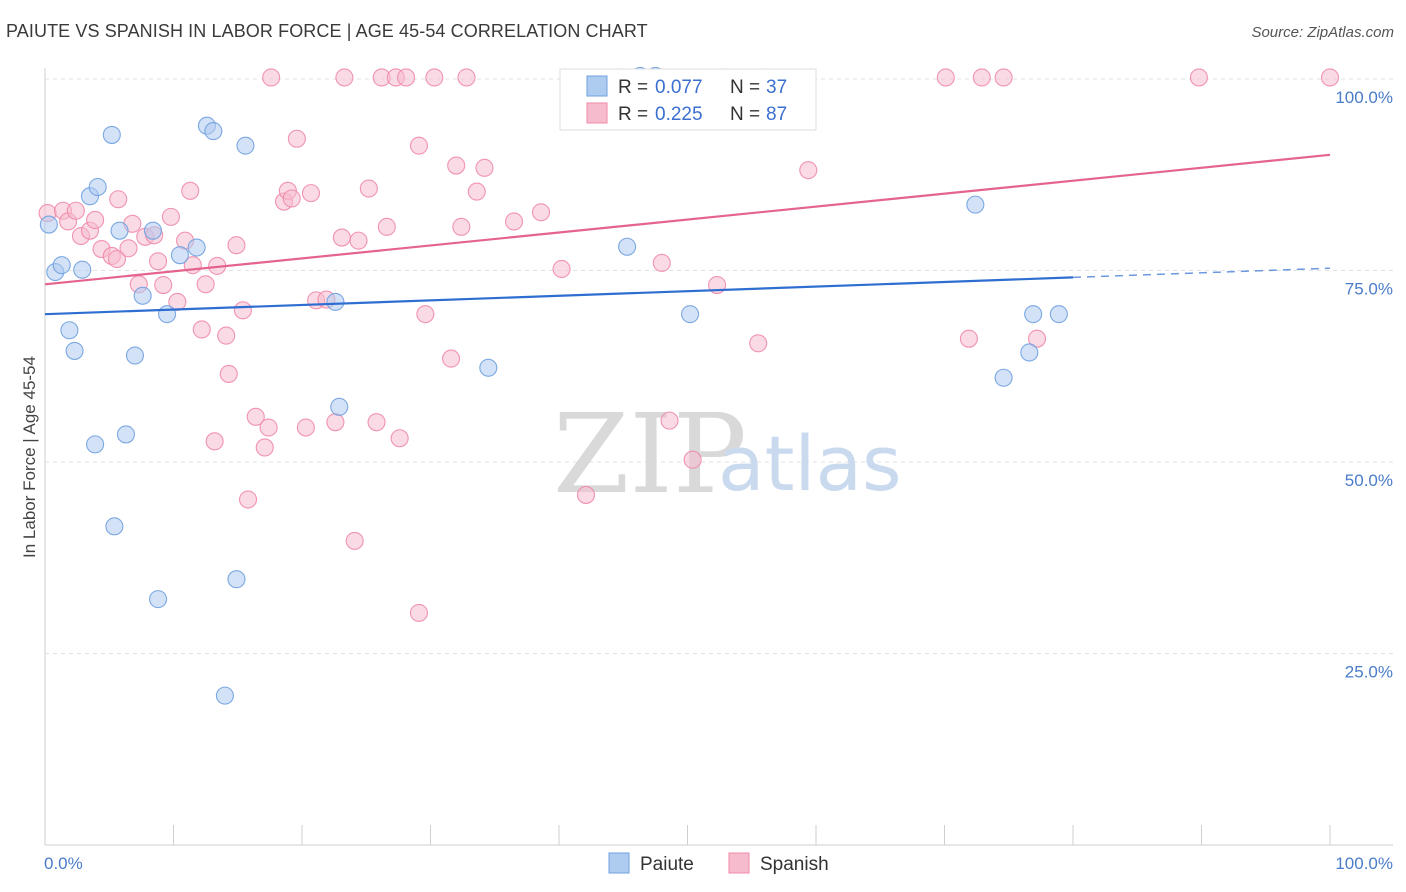 The width and height of the screenshot is (1406, 892). Describe the element at coordinates (745, 114) in the screenshot. I see `legend-n-label-spanish: N =` at that location.